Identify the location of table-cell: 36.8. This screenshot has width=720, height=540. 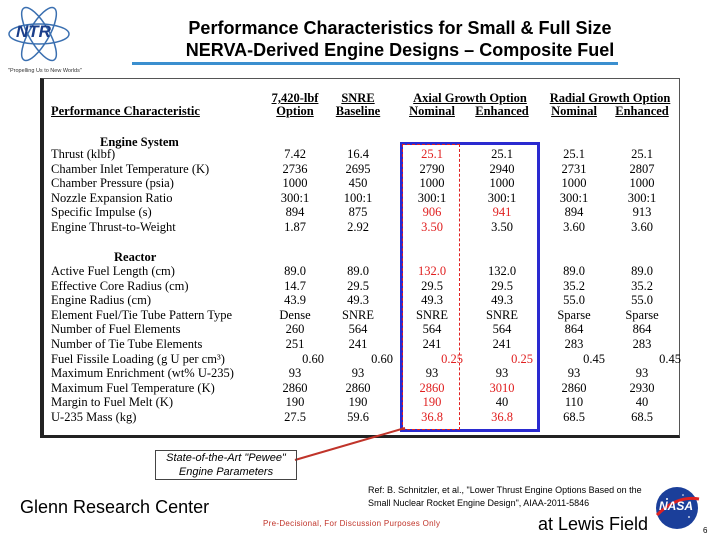
(432, 417).